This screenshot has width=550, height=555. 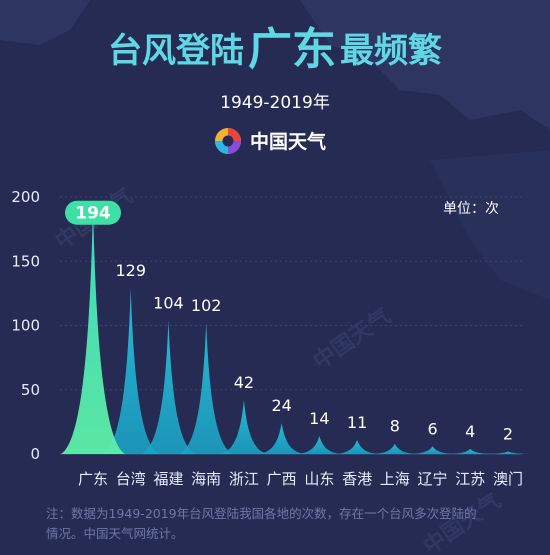 I want to click on chart-subtitle: 1949-2019年, so click(x=275, y=103).